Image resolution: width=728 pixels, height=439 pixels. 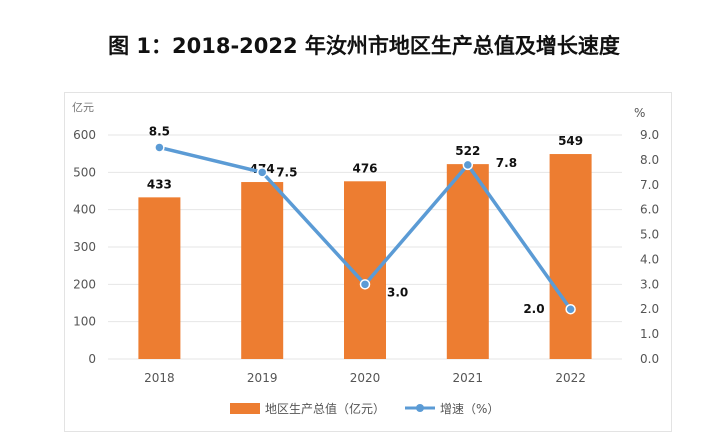 What do you see at coordinates (467, 261) in the screenshot?
I see `bar-2021` at bounding box center [467, 261].